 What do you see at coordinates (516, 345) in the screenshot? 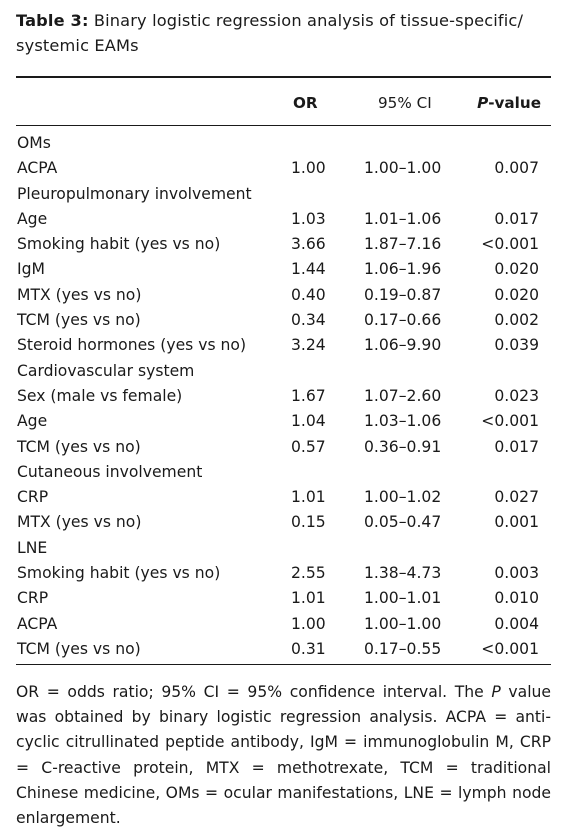
I see `row-p-value: 0.039` at bounding box center [516, 345].